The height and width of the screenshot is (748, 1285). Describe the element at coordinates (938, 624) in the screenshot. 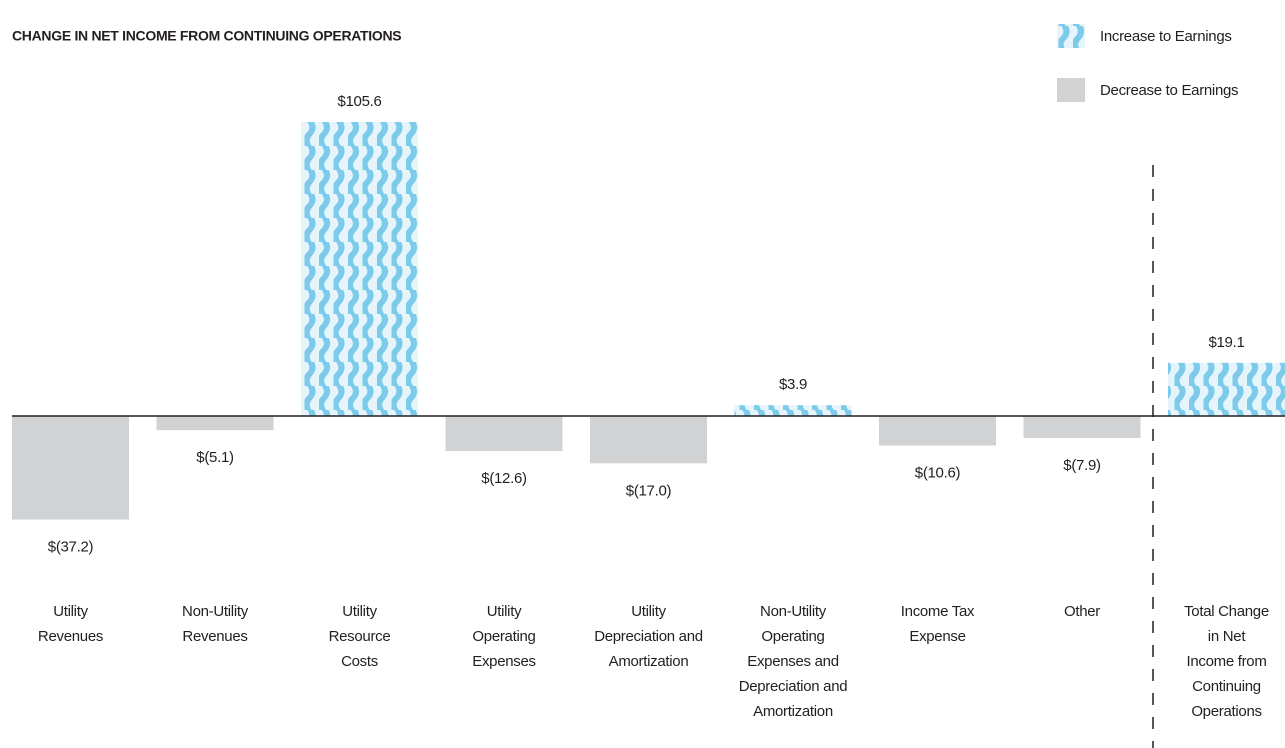

I see `category-label: Income Tax Expense` at that location.